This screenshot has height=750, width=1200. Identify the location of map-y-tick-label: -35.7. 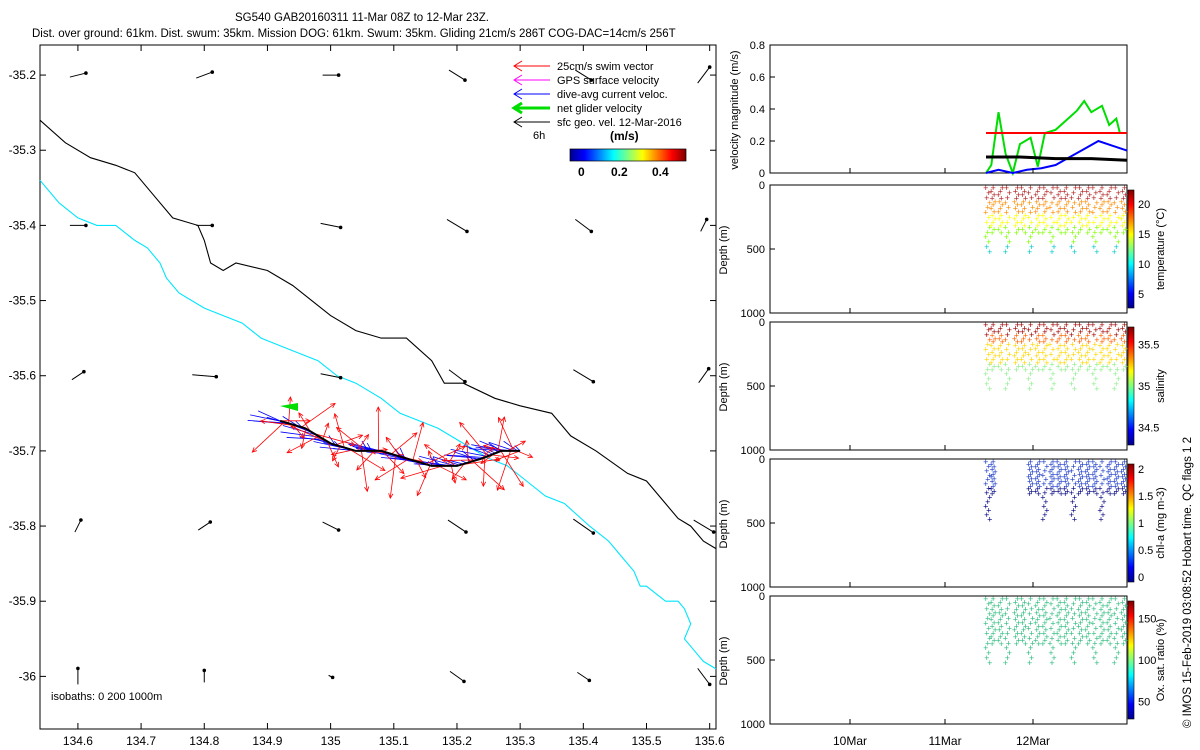
(23, 451).